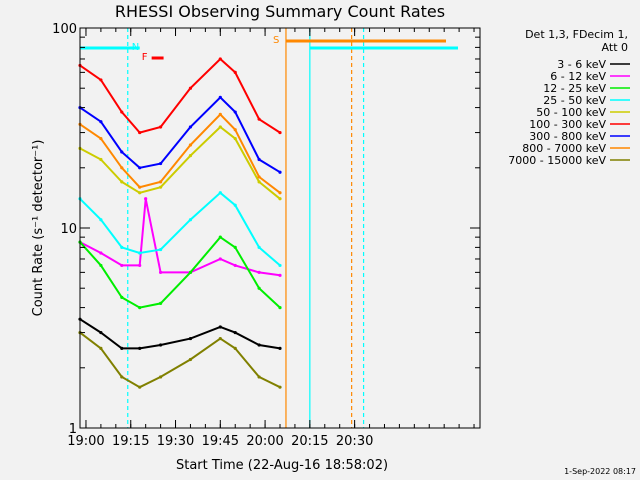  What do you see at coordinates (145, 57) in the screenshot?
I see `annotation-f: F` at bounding box center [145, 57].